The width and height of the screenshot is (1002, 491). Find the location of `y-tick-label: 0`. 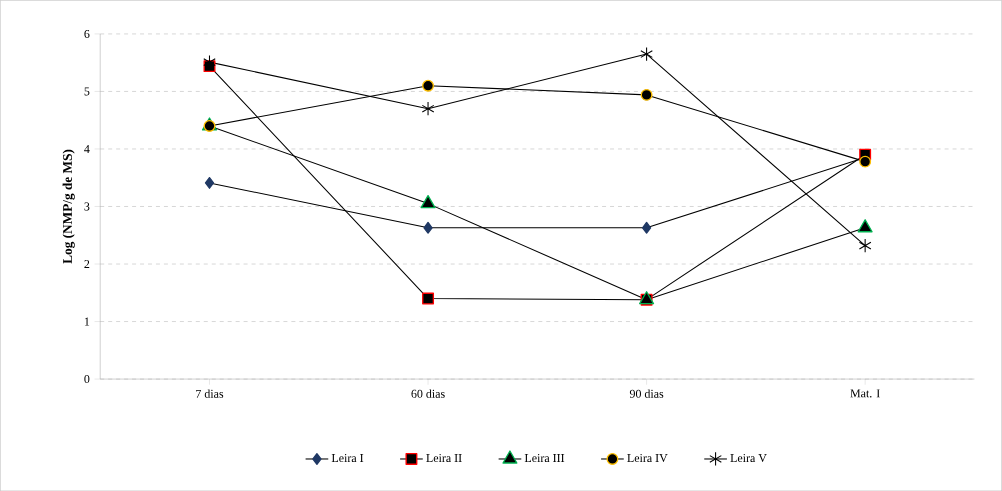

y-tick-label: 0 is located at coordinates (87, 378).